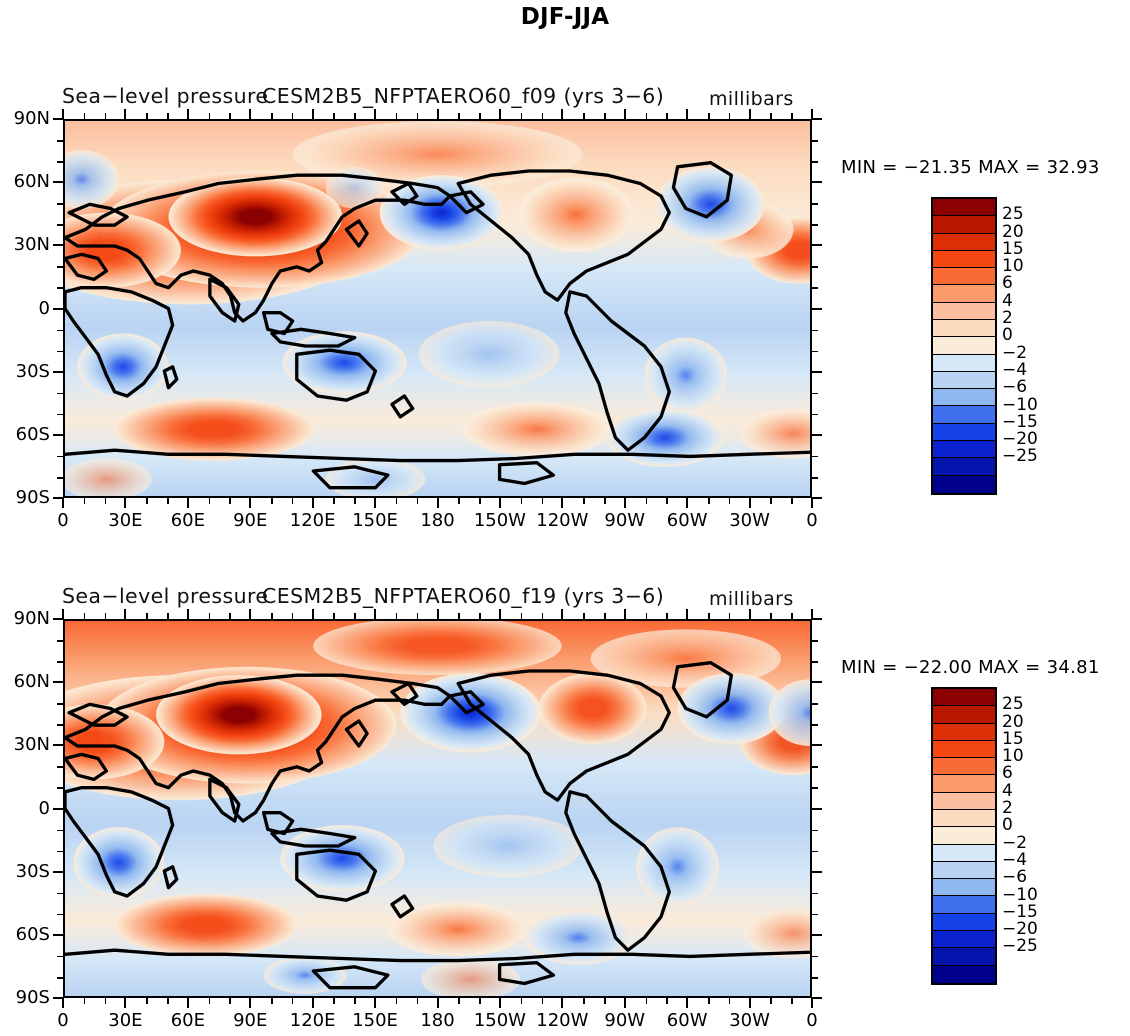 This screenshot has width=1130, height=1036. I want to click on colorbar-label: −15, so click(1020, 911).